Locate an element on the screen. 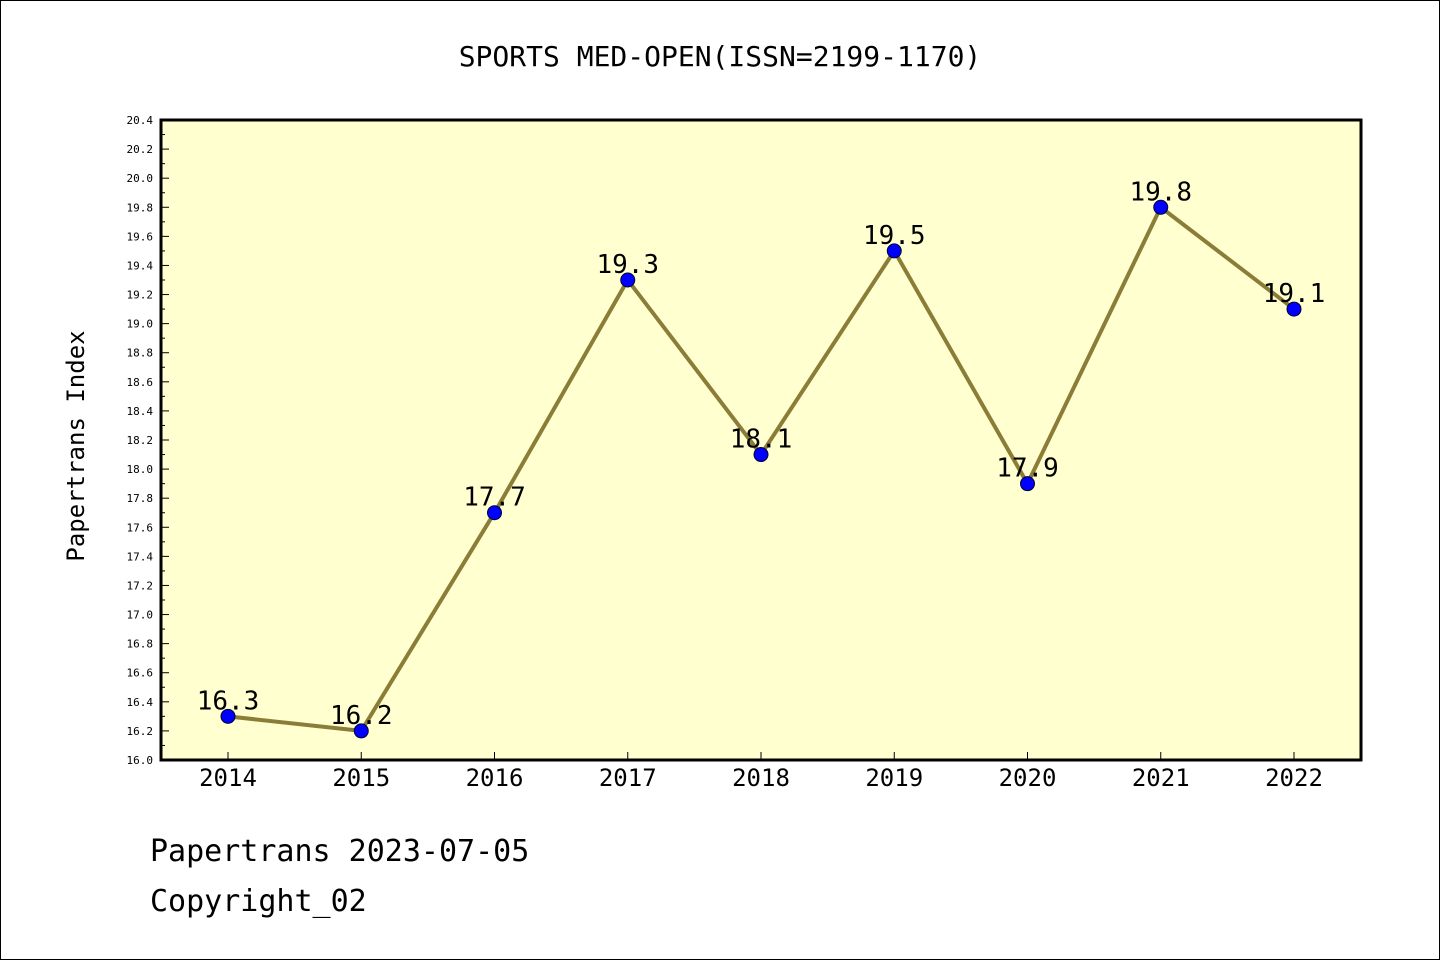 Image resolution: width=1440 pixels, height=960 pixels. y-tick-label: 16.0 is located at coordinates (140, 760).